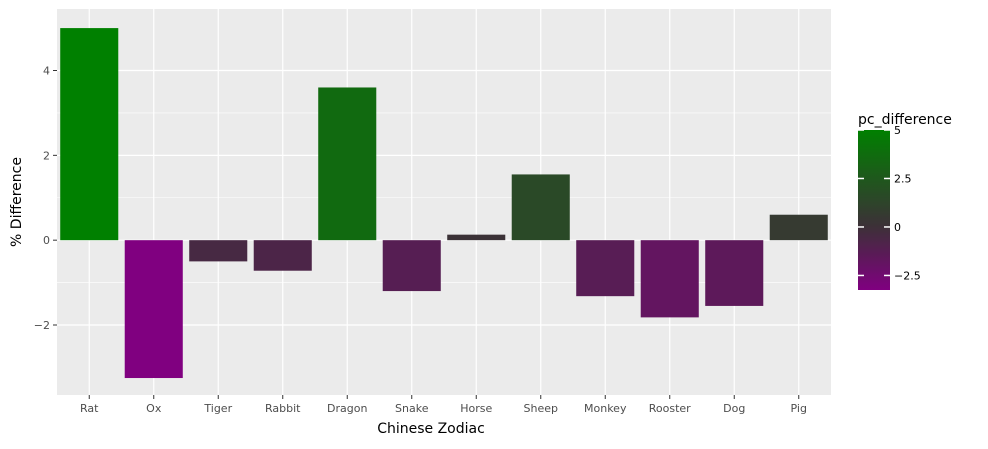  Describe the element at coordinates (541, 408) in the screenshot. I see `x-tick-label: Sheep` at that location.